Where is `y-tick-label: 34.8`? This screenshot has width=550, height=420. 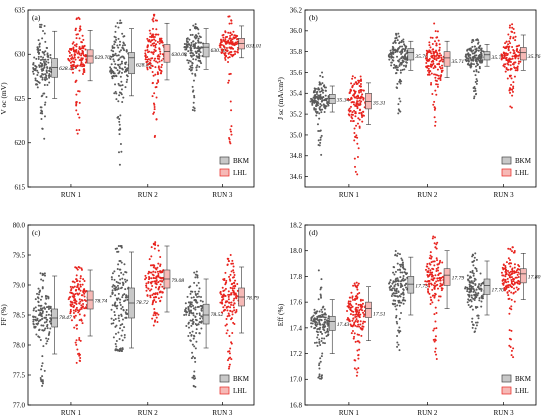 y-tick-label: 34.8 is located at coordinates (296, 156).